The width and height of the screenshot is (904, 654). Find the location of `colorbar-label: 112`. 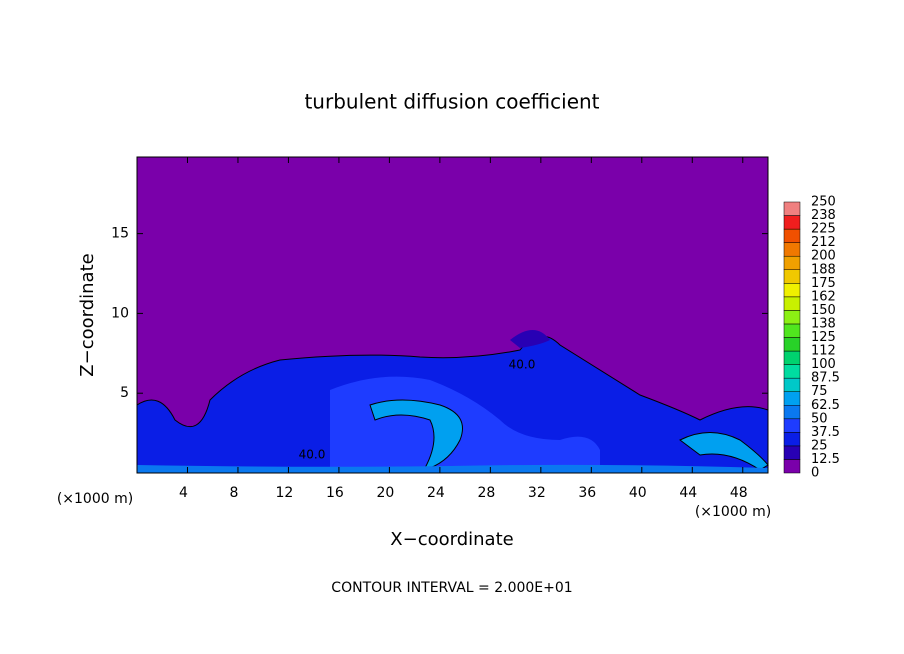

colorbar-label: 112 is located at coordinates (823, 351).